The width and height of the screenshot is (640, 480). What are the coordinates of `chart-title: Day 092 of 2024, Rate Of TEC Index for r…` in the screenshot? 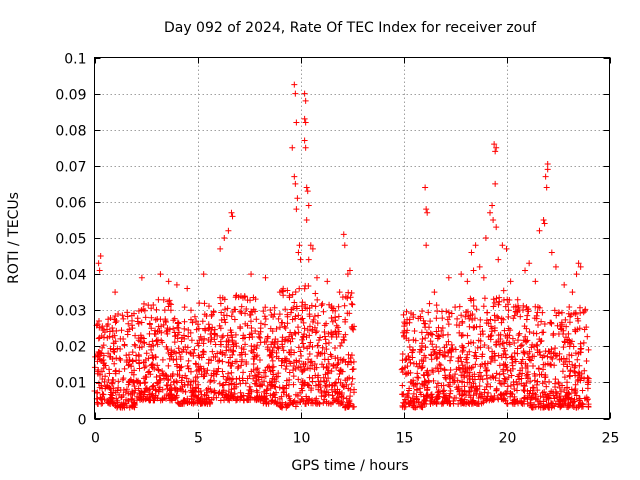 It's located at (350, 28).